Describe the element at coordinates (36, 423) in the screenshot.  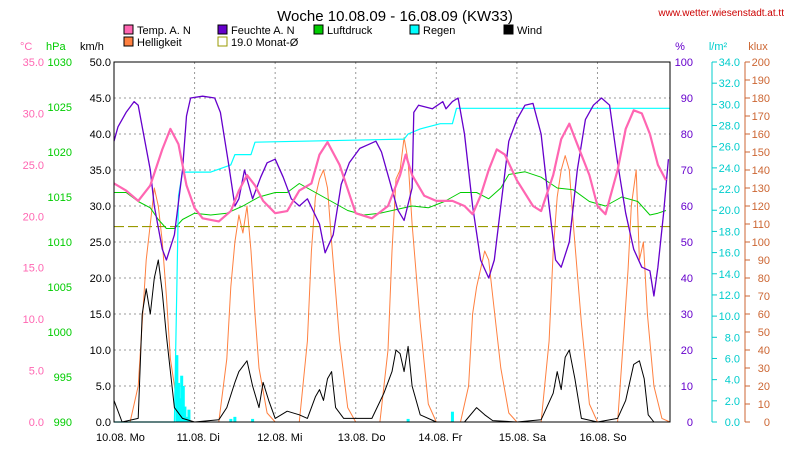
I see `tick-label-temp: 0.0` at that location.